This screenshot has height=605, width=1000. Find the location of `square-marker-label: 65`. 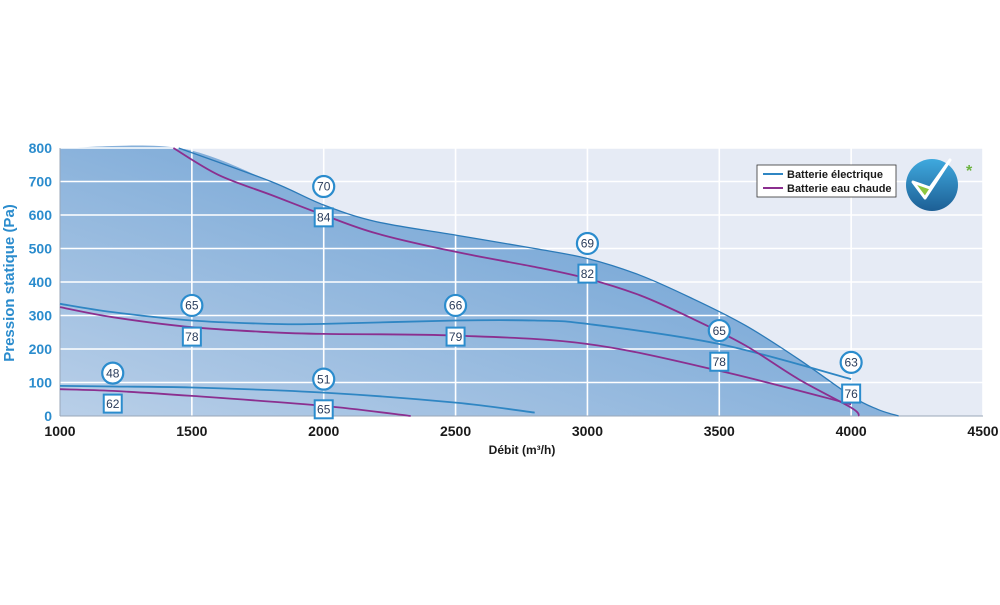

square-marker-label: 65 is located at coordinates (324, 410).